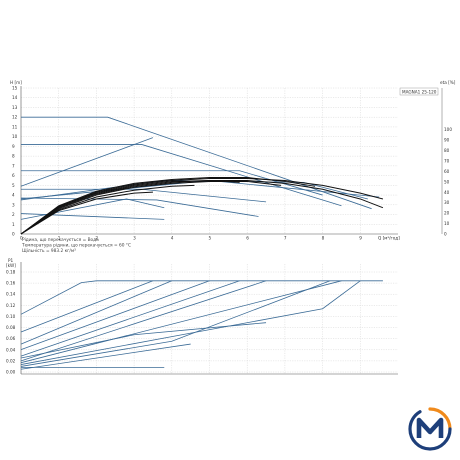 Image resolution: width=460 pixels, height=460 pixels. I want to click on model-label-box: MAGNA1 25-120, so click(419, 91).